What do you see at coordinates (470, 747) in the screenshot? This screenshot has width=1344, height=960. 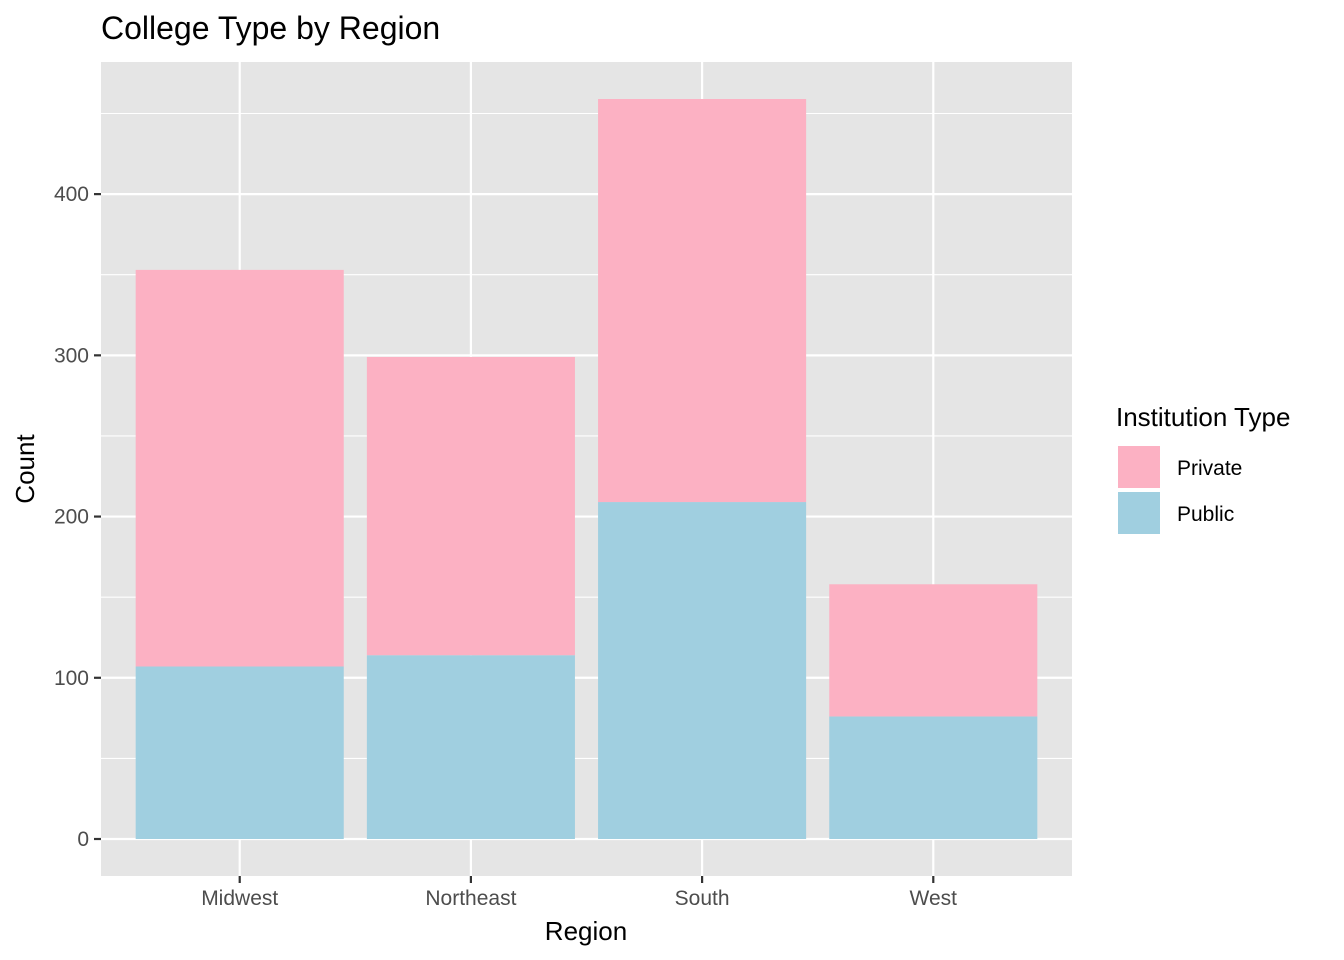 I see `bar-public-northeast` at bounding box center [470, 747].